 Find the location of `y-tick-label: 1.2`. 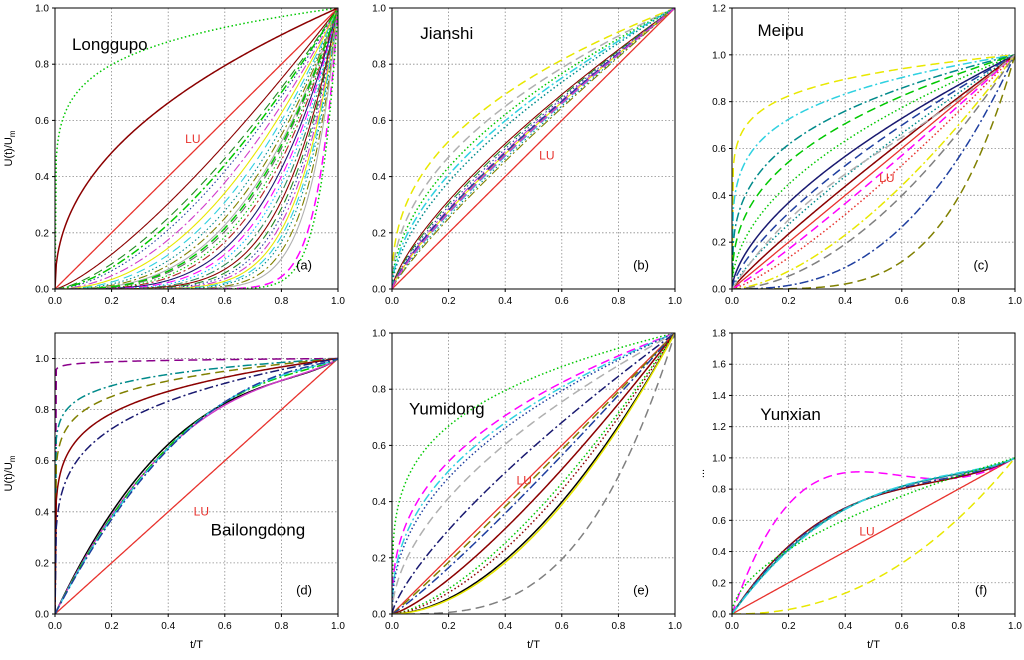

y-tick-label: 1.2 is located at coordinates (719, 427).